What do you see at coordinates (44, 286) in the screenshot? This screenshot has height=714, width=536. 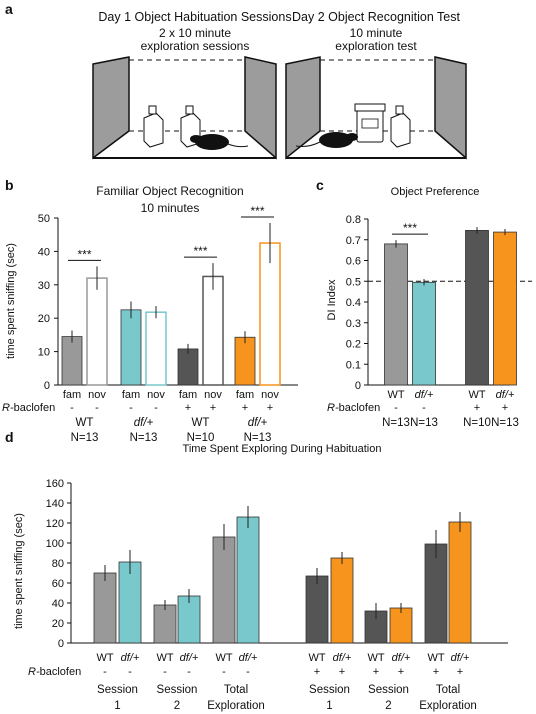 I see `y-tick-label: 30` at bounding box center [44, 286].